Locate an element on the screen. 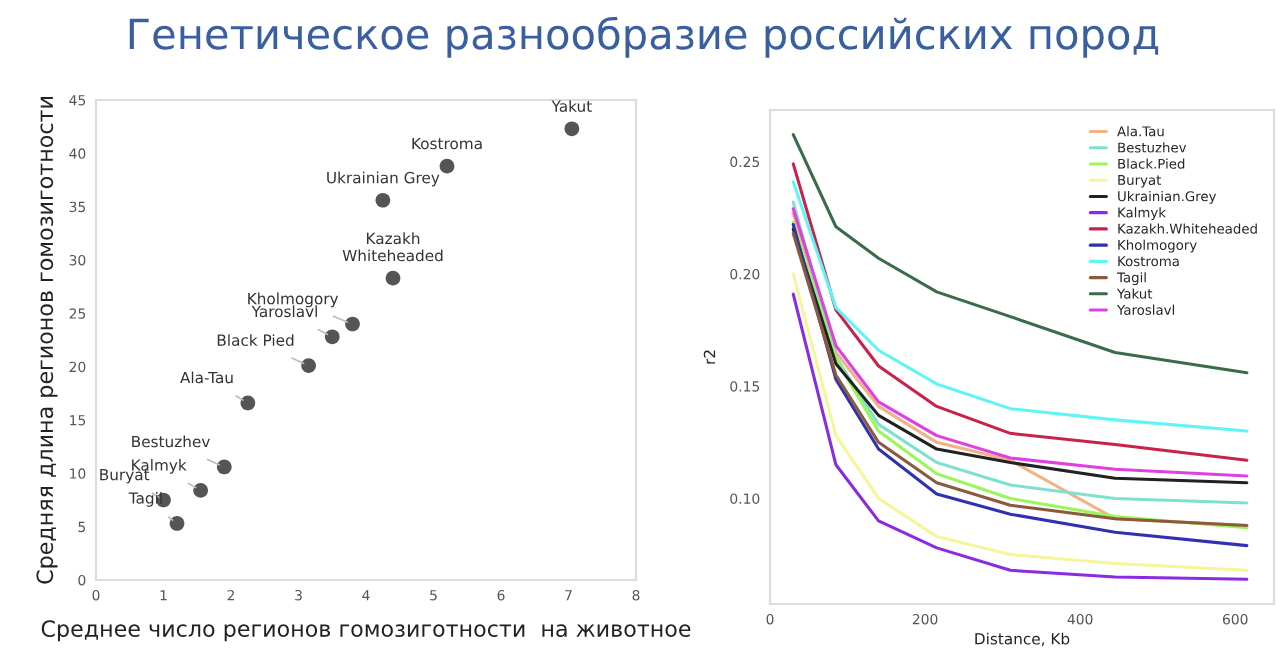 The width and height of the screenshot is (1286, 670). x-axis-title: Среднее число регионов гомозиготности на животное is located at coordinates (366, 631).